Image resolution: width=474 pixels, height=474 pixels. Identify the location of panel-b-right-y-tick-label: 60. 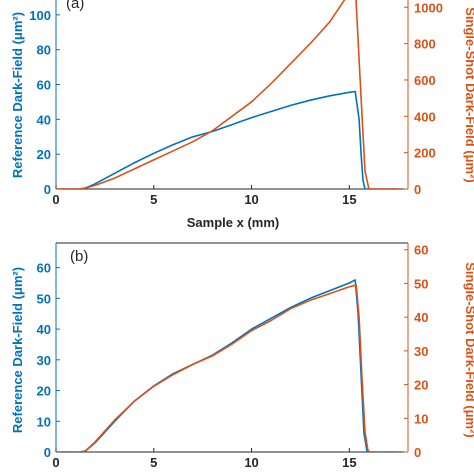
(421, 250).